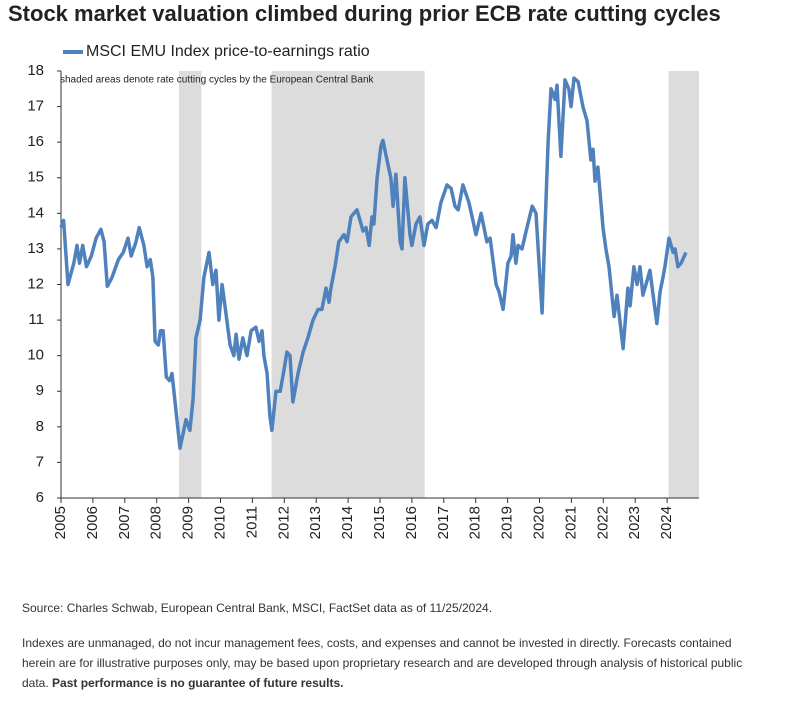  What do you see at coordinates (283, 522) in the screenshot?
I see `x-tick-label: 2012` at bounding box center [283, 522].